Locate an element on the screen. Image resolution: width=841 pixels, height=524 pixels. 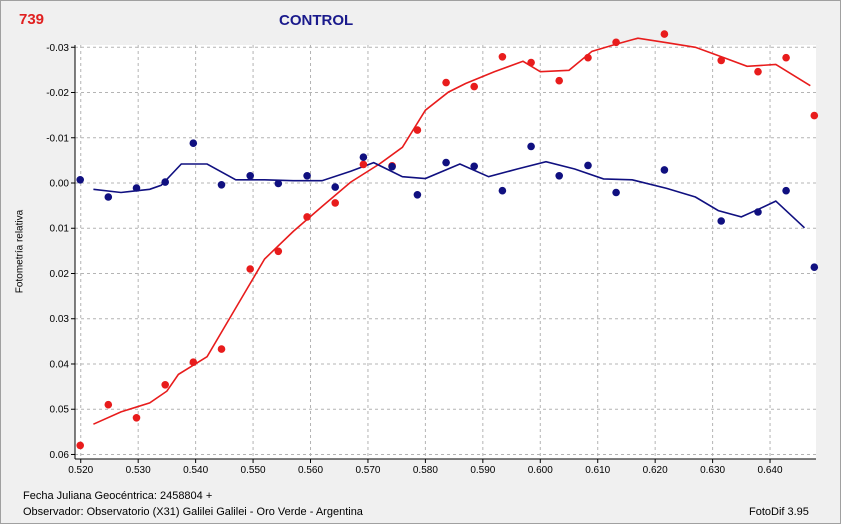
series-2-trend-line is located at coordinates (449, 194).